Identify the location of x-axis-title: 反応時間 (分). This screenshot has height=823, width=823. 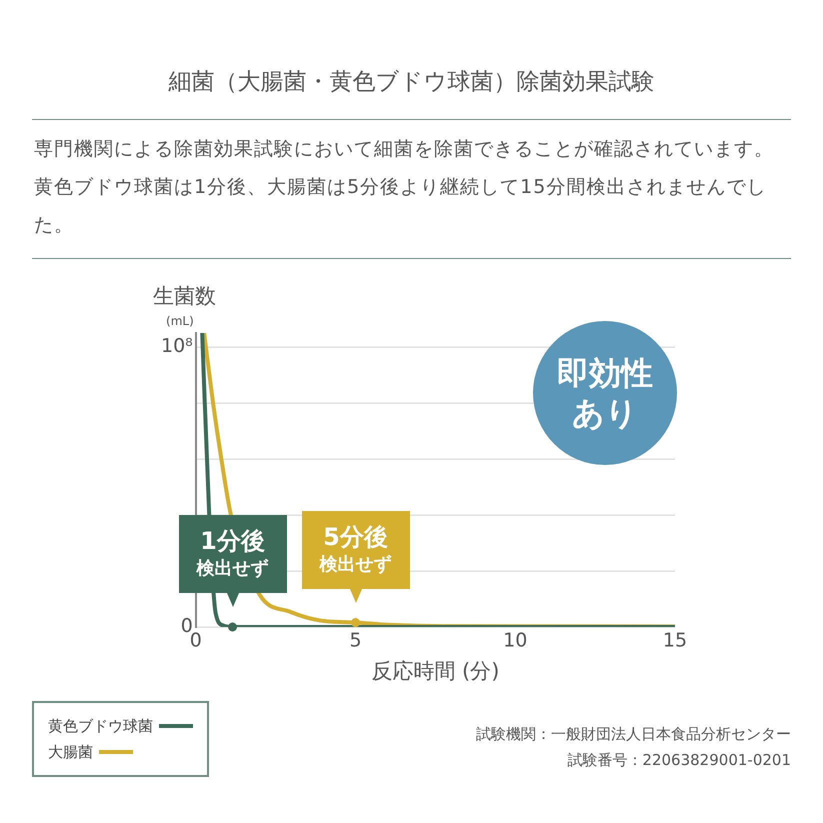
(435, 670).